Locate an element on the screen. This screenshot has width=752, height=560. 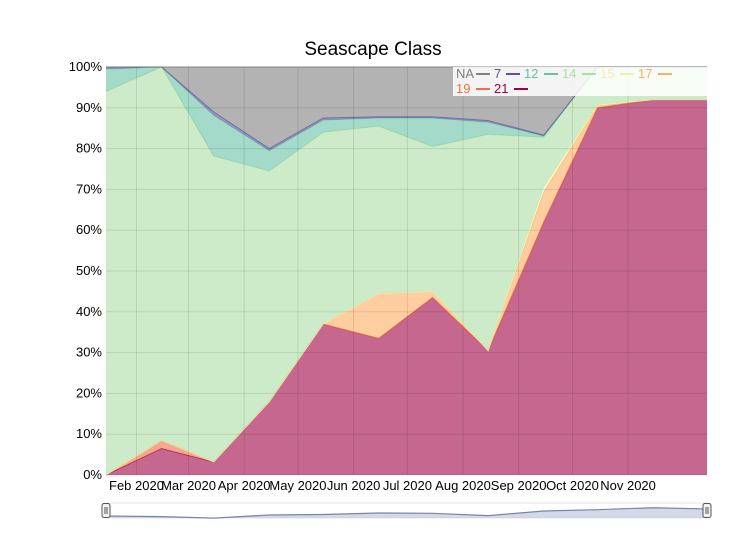
y-tick-label: 0% is located at coordinates (92, 474).